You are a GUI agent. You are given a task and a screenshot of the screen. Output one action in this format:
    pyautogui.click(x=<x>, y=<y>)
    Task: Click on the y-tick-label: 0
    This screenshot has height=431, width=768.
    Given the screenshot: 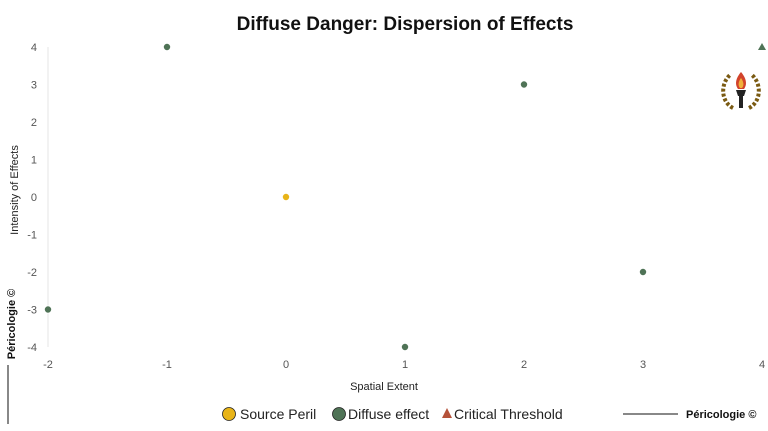 What is the action you would take?
    pyautogui.click(x=34, y=198)
    